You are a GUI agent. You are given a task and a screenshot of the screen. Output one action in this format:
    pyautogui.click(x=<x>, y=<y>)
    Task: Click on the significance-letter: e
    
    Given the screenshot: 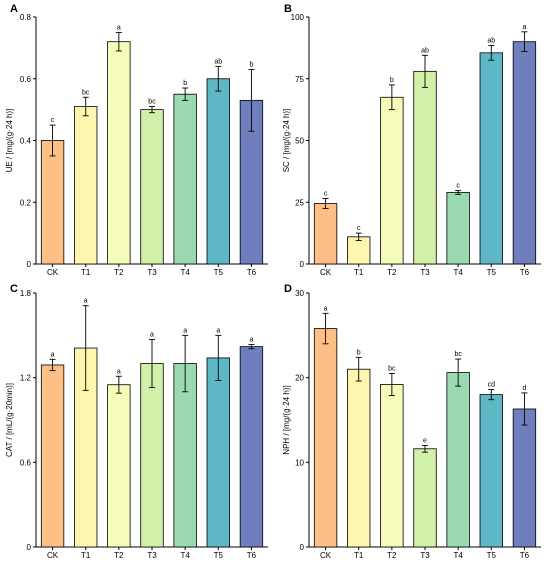 What is the action you would take?
    pyautogui.click(x=425, y=440)
    